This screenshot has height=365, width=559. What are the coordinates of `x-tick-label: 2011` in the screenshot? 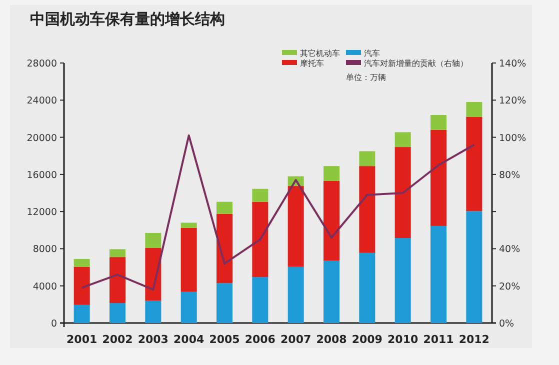 It's located at (438, 339).